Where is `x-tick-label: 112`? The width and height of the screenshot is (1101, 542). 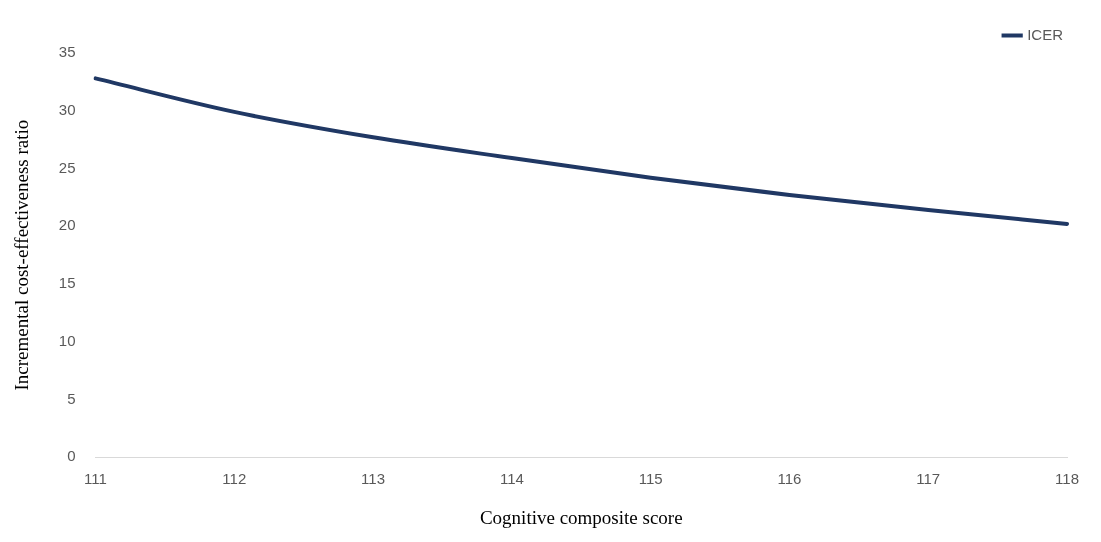 x-tick-label: 112 is located at coordinates (234, 479).